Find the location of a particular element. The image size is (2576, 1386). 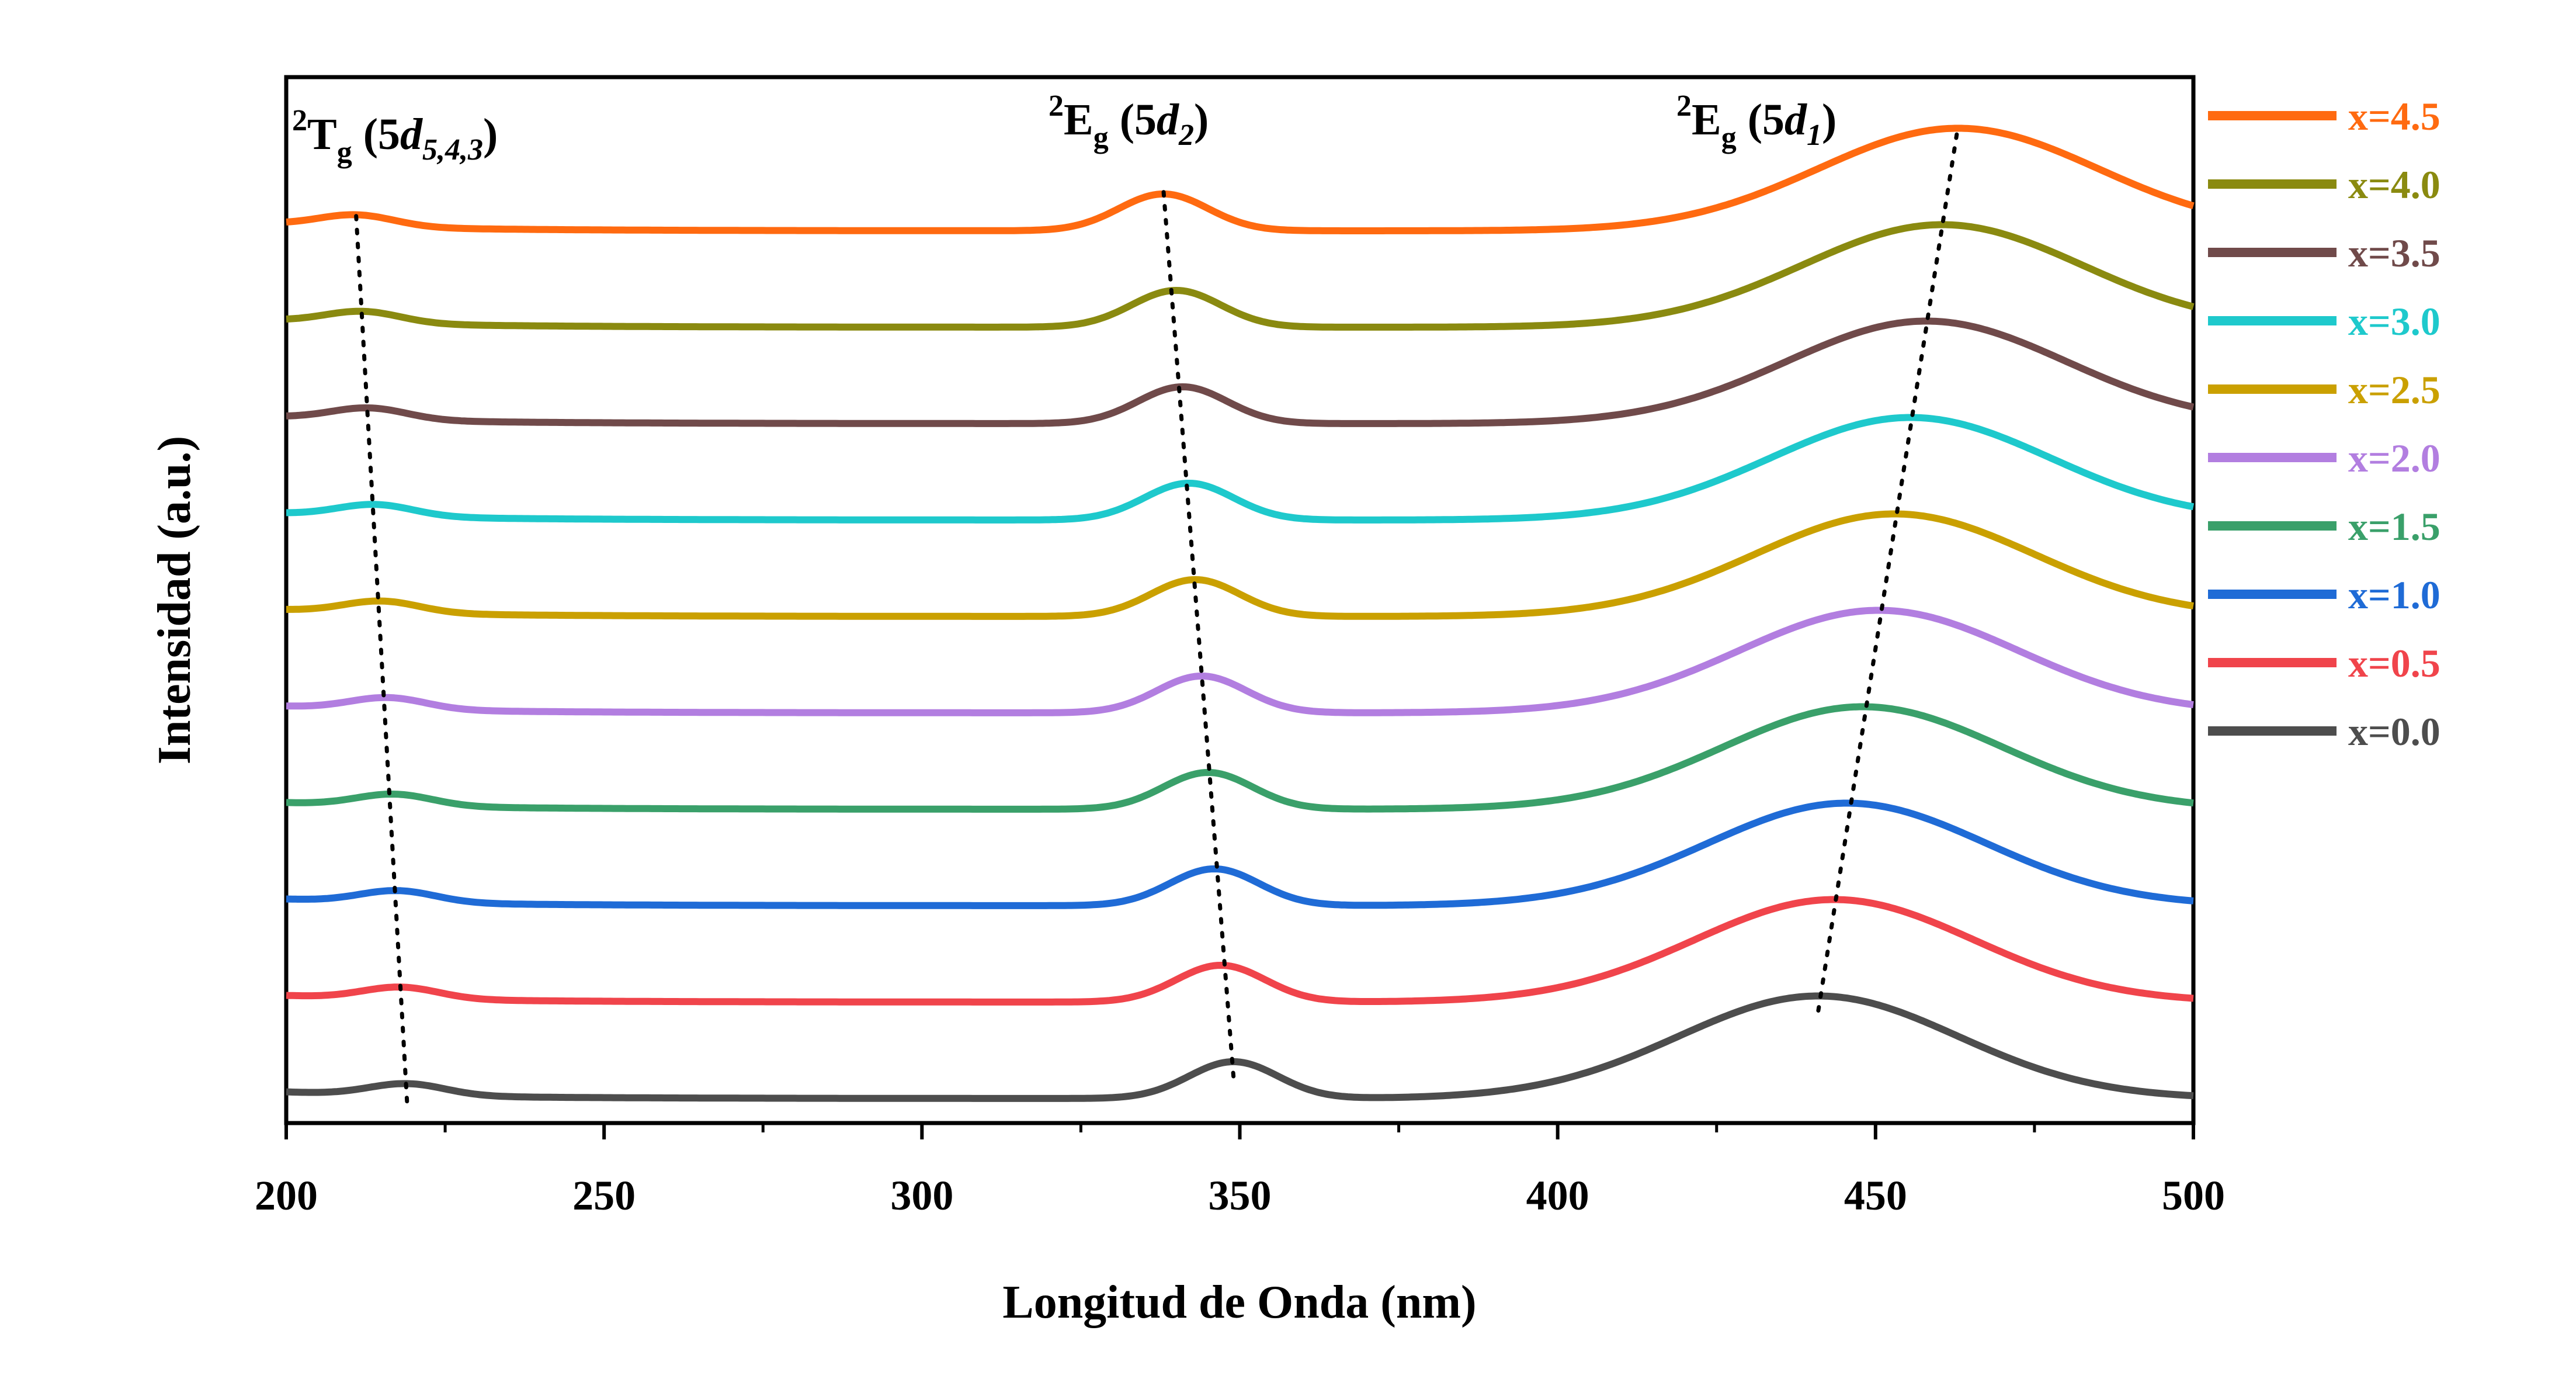

x-tick-label: 500 is located at coordinates (2193, 1195).